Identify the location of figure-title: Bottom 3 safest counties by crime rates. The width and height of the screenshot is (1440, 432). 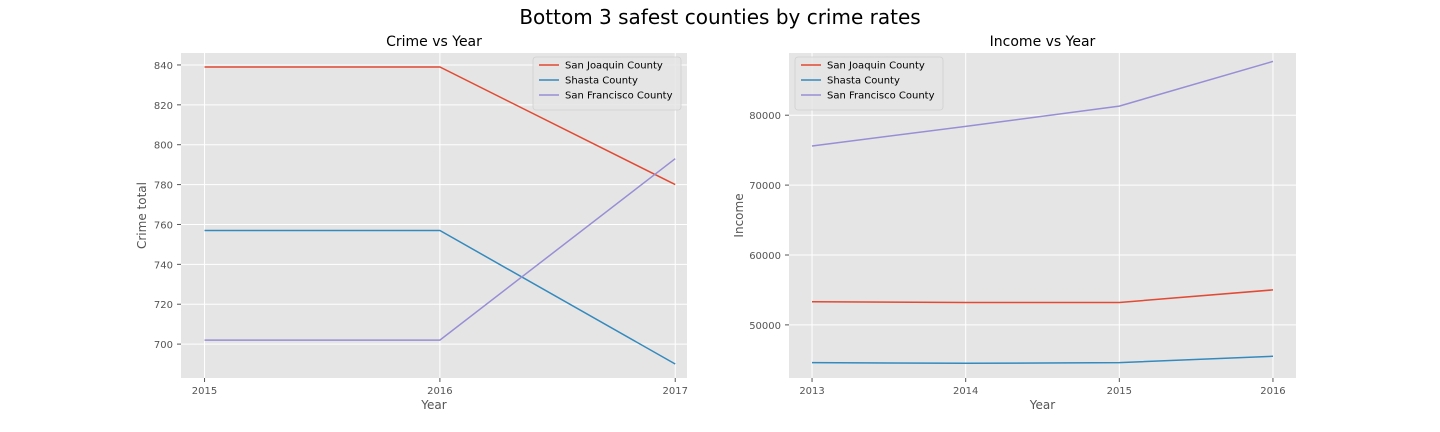
(720, 17).